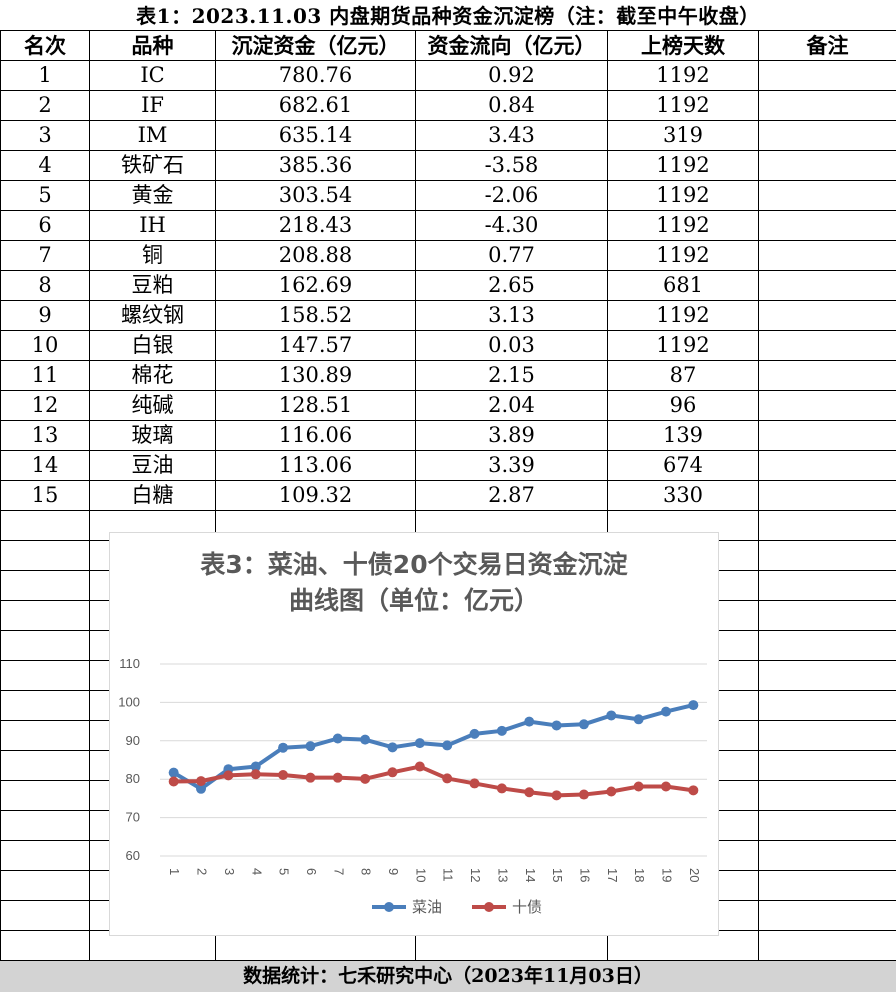 This screenshot has width=896, height=992. What do you see at coordinates (448, 976) in the screenshot?
I see `footer-source: 数据统计：七禾研究中心（2023年11月03日）` at bounding box center [448, 976].